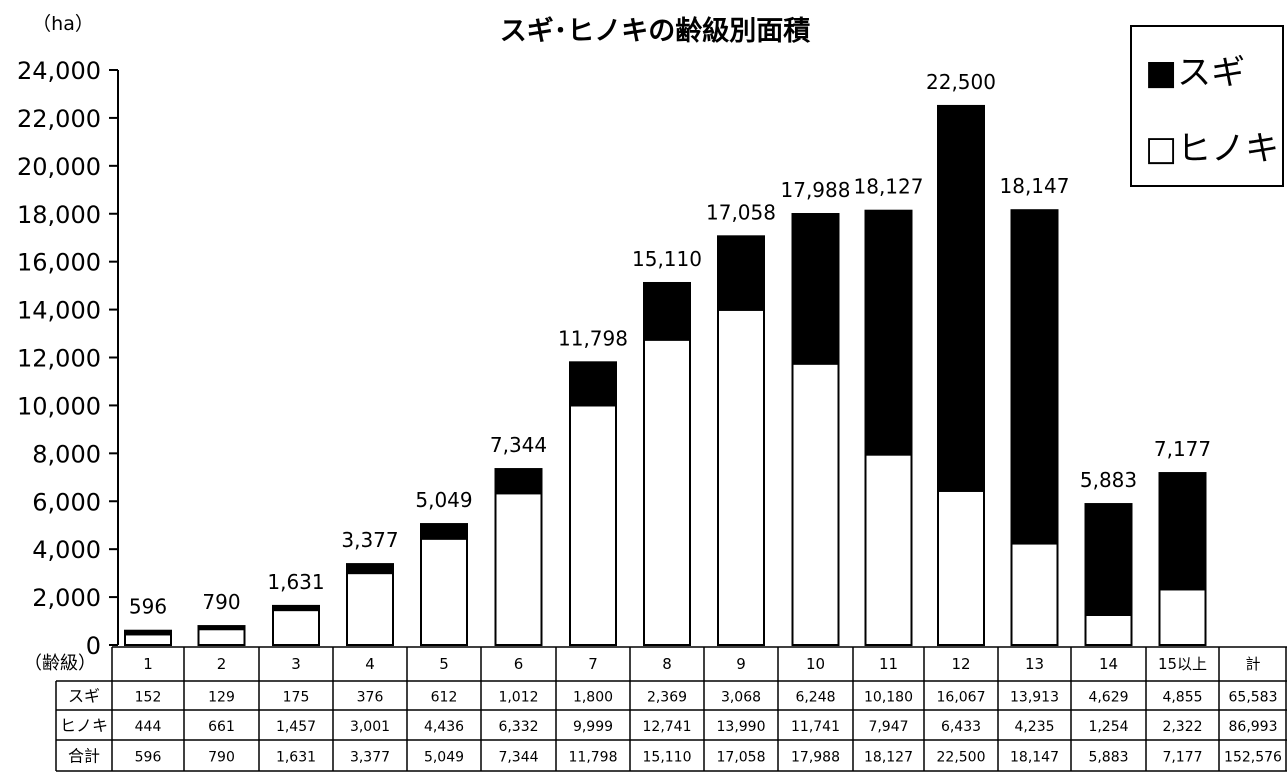 Image resolution: width=1287 pixels, height=775 pixels. I want to click on y-tick-label: 10,000, so click(59, 406).